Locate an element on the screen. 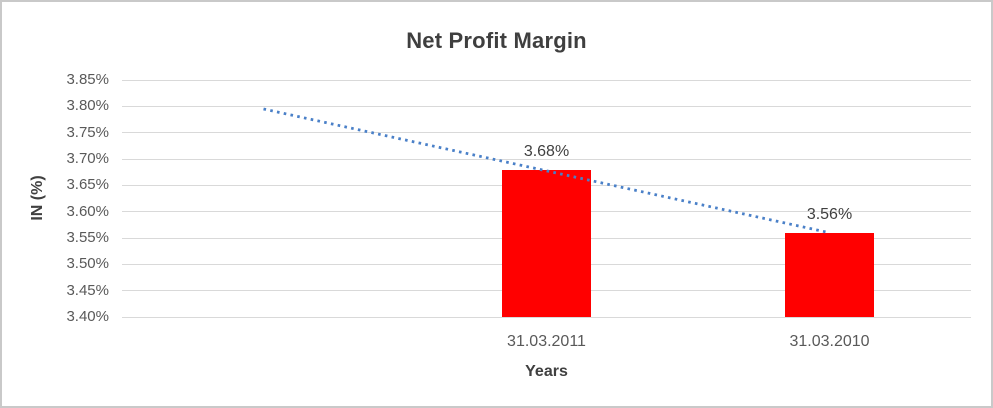 The width and height of the screenshot is (993, 408). x-axis-title: Years is located at coordinates (546, 371).